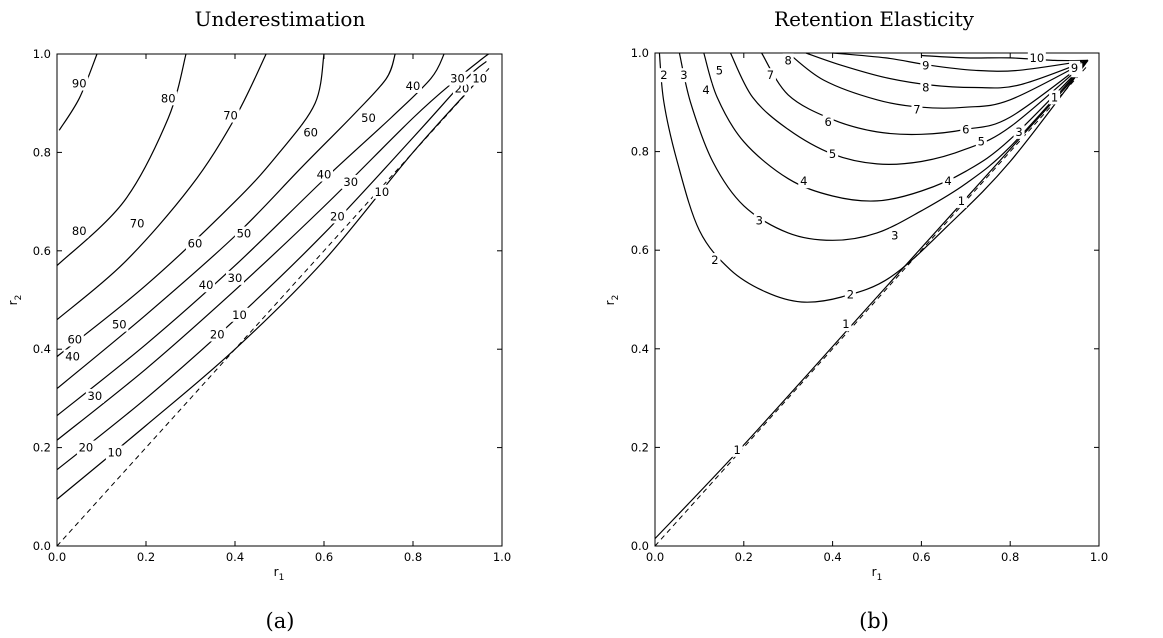 This screenshot has width=1163, height=638. Describe the element at coordinates (921, 557) in the screenshot. I see `panel-b-xtick-label: 0.6` at that location.